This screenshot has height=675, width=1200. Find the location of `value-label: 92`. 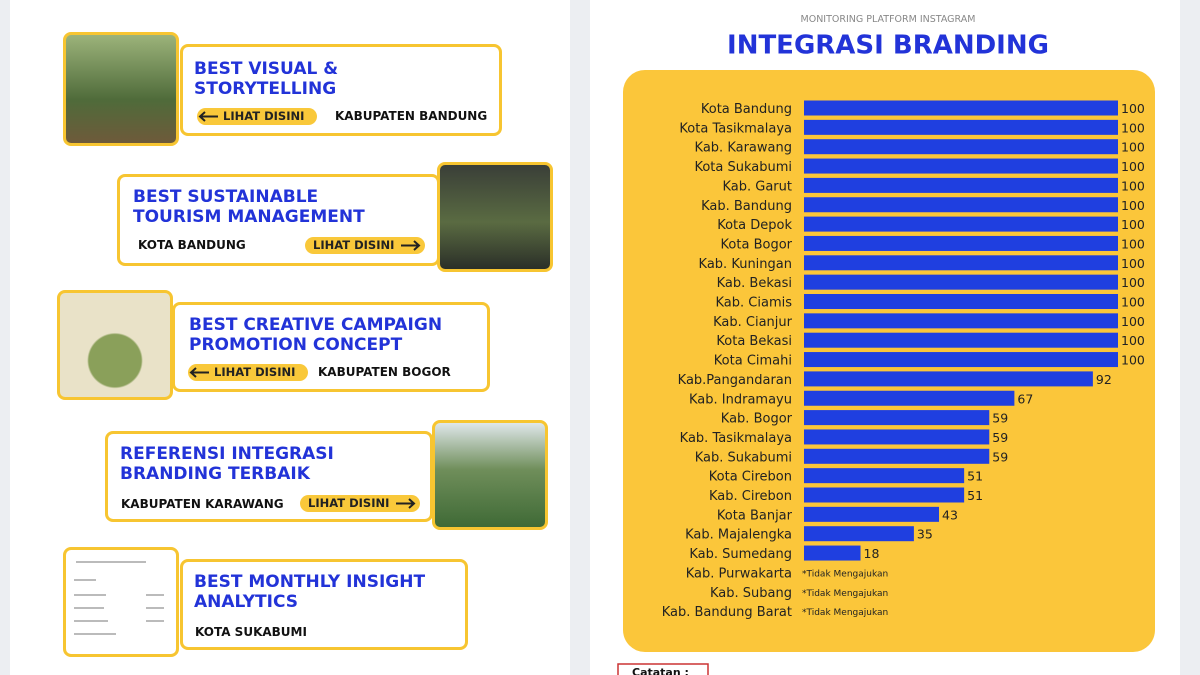

value-label: 92 is located at coordinates (1104, 379).